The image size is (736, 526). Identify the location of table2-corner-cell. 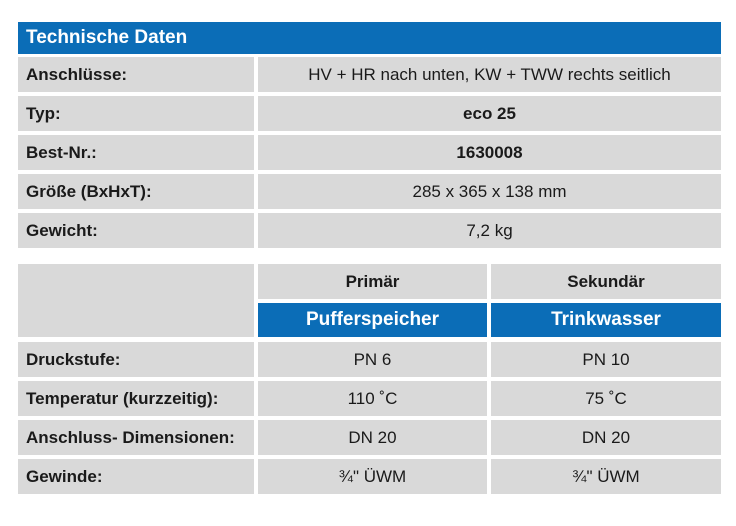
(136, 300).